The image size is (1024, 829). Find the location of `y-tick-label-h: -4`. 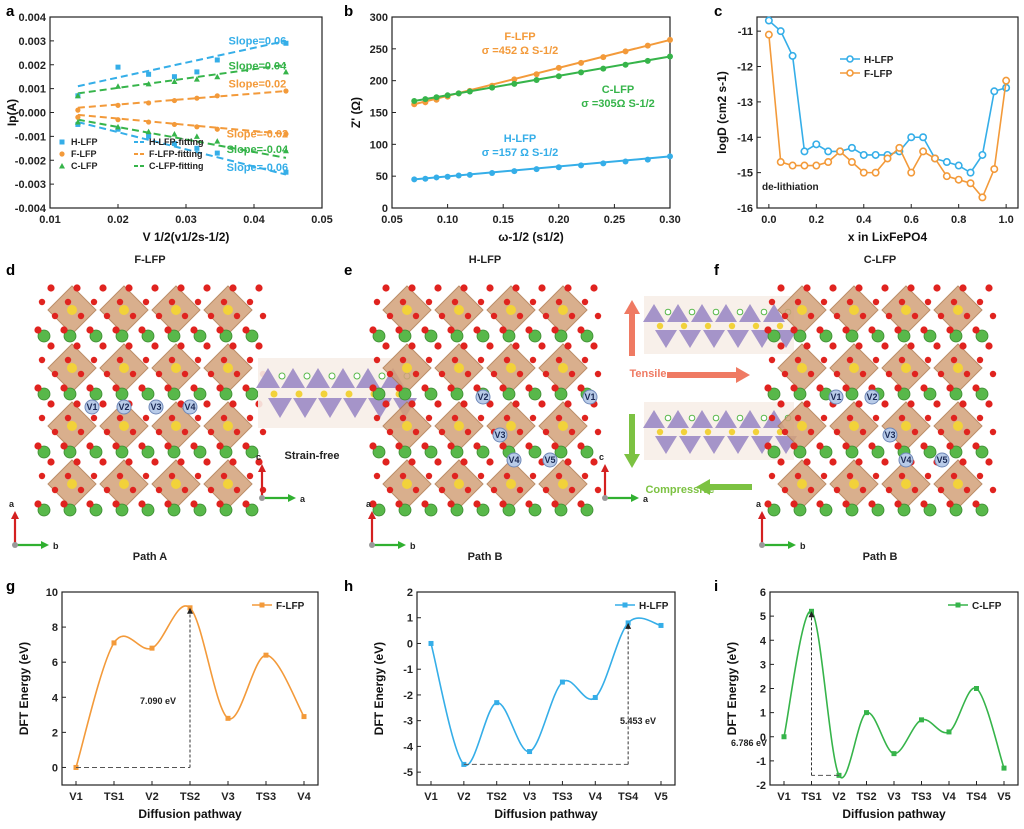

y-tick-label-h: -4 is located at coordinates (408, 747).